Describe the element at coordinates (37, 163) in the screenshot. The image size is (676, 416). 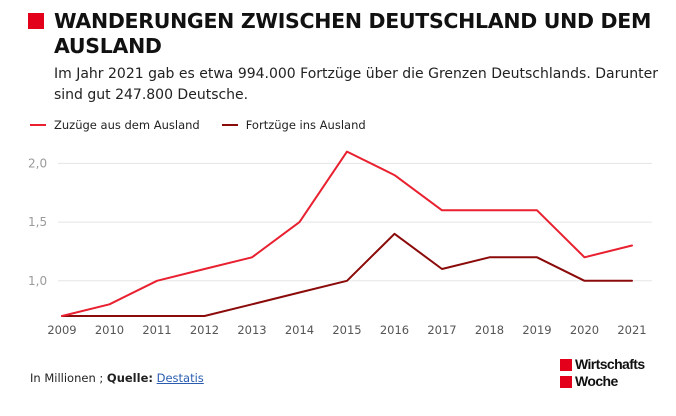
I see `y-tick-label: 2,0` at that location.